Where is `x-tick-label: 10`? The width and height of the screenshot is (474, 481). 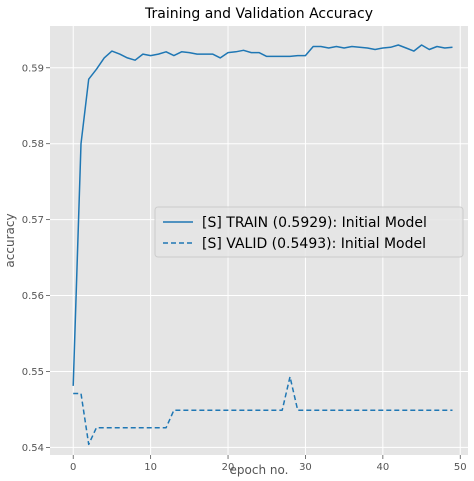 x-tick-label: 10 is located at coordinates (150, 467).